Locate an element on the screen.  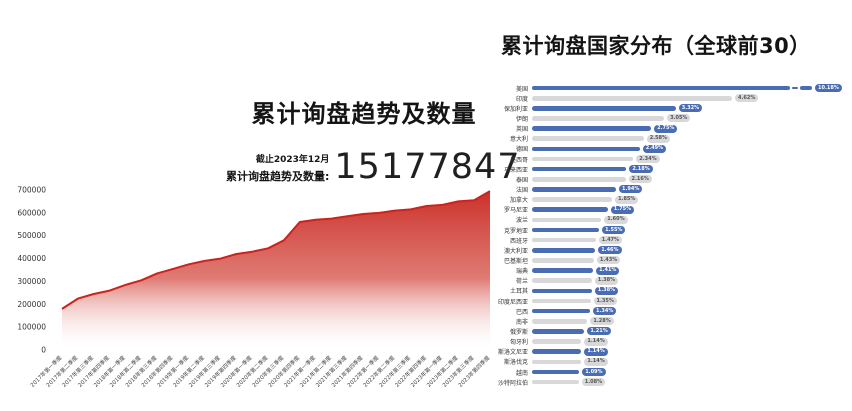
bar-row: 越南 1.09% is located at coordinates (668, 372).